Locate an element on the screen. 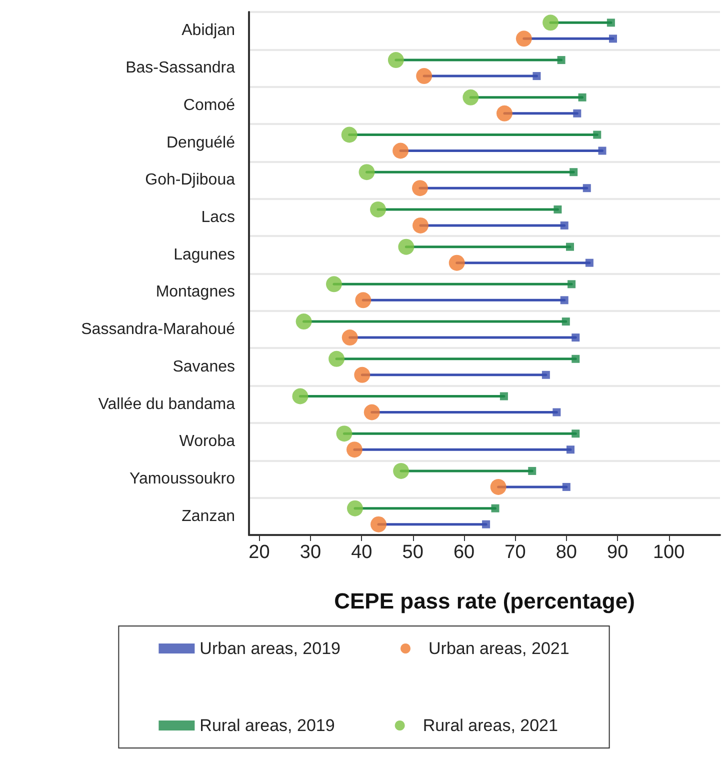  x-tick-label: 20 is located at coordinates (259, 552).